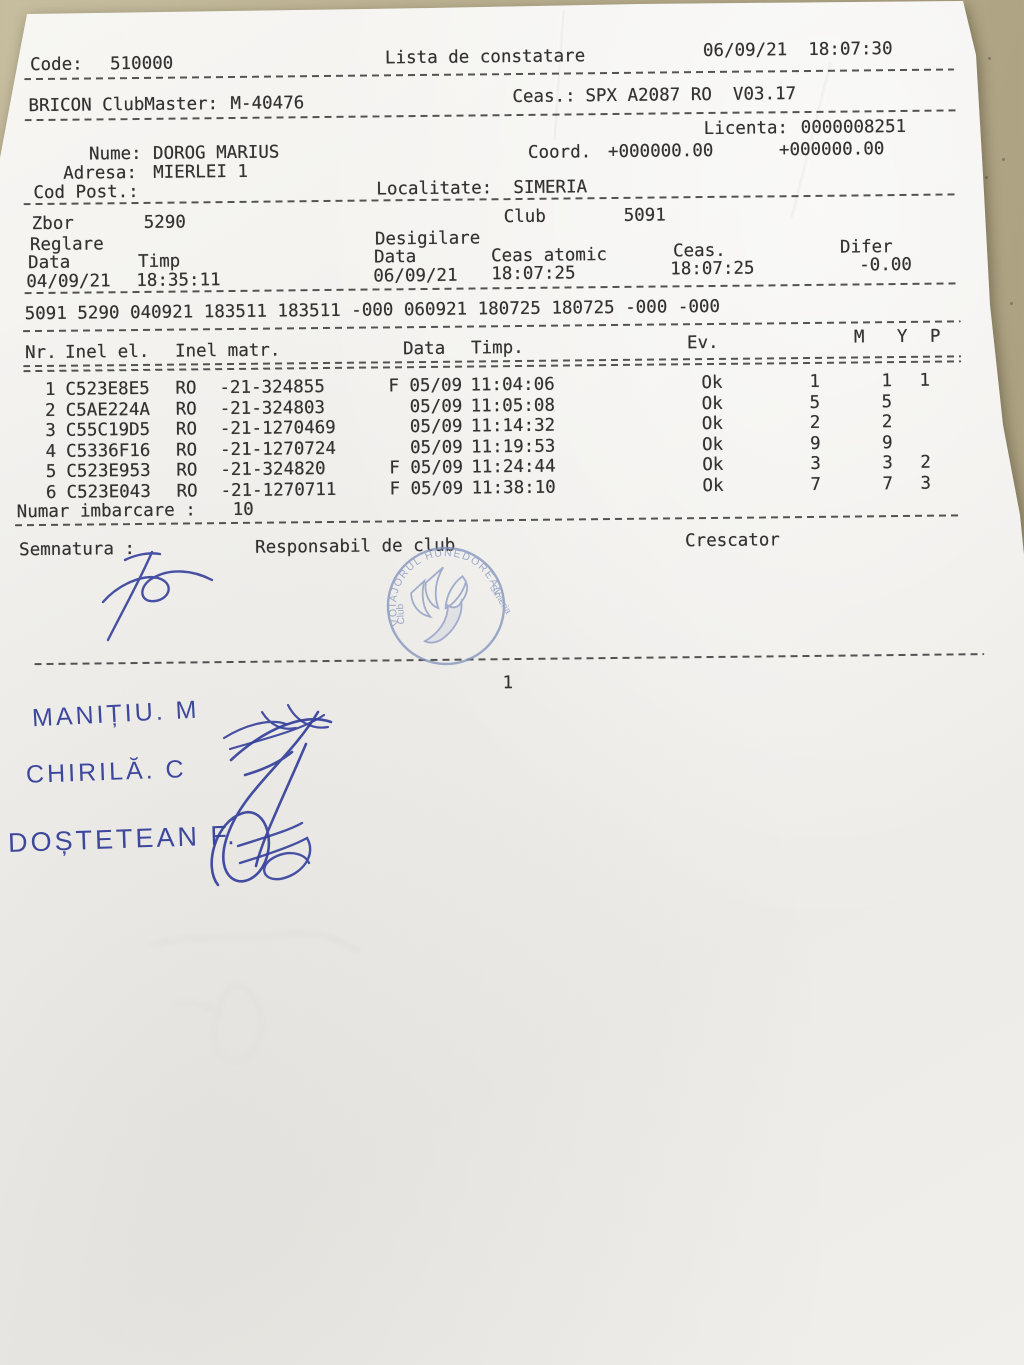 The height and width of the screenshot is (1365, 1024). I want to click on boarding-count-label: Numar imbarcare :, so click(106, 511).